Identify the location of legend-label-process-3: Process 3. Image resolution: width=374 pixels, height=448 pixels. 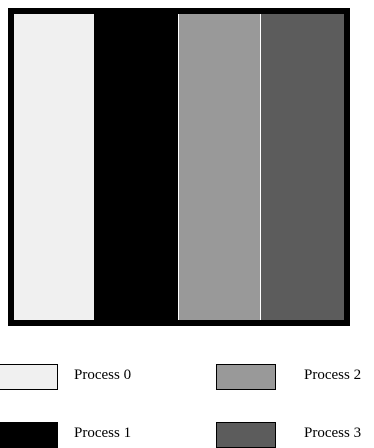
(333, 433).